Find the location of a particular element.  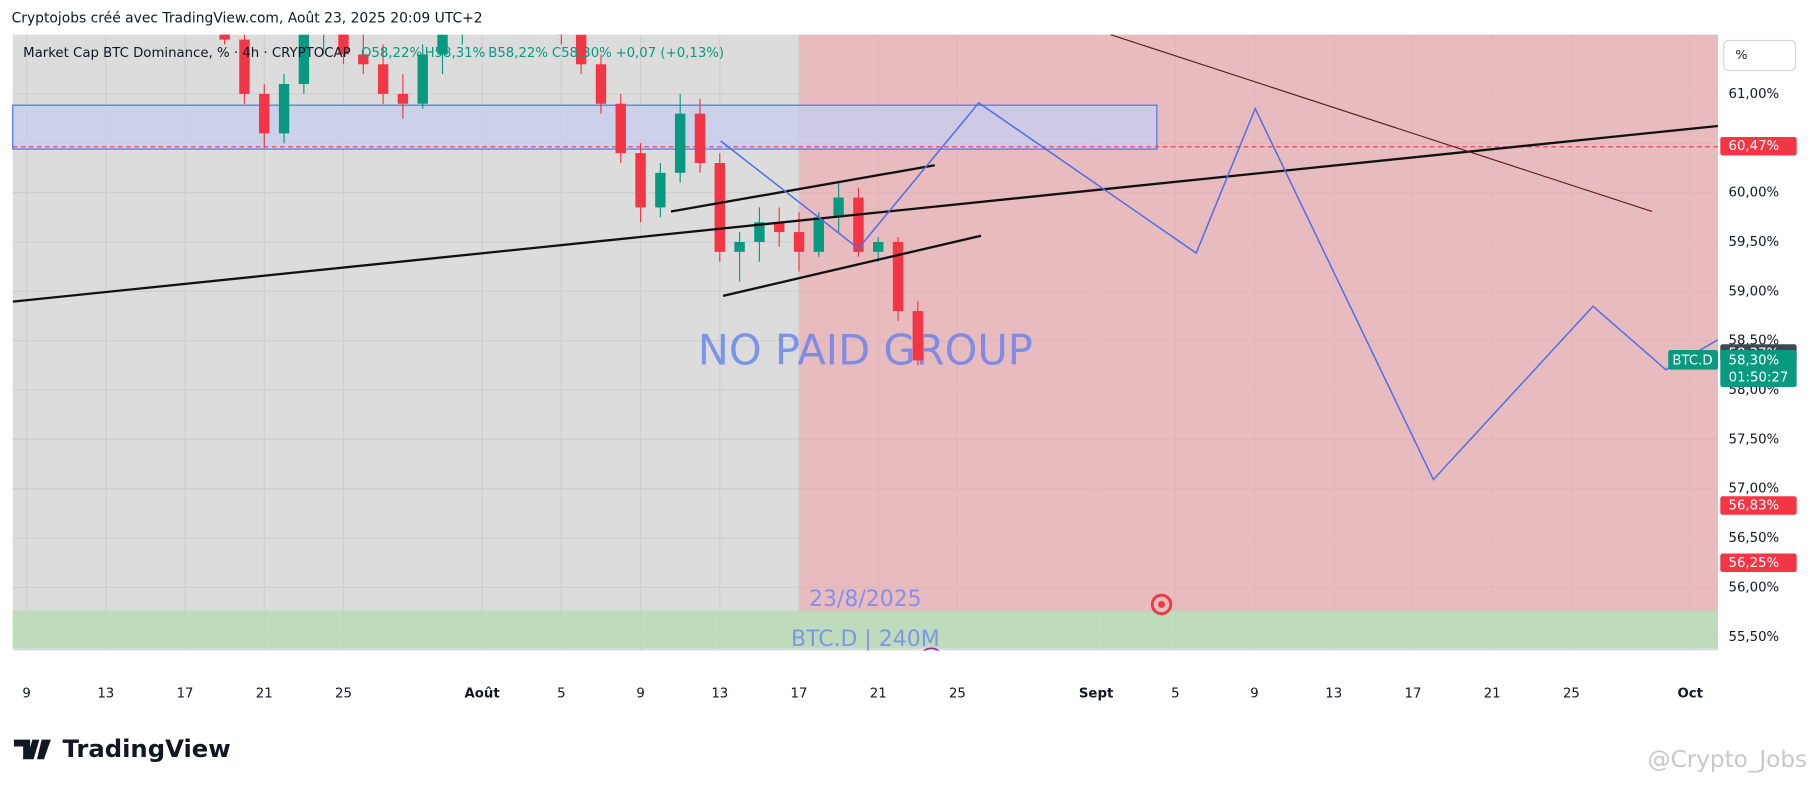

y-tick-label: 56,50% is located at coordinates (1754, 538).